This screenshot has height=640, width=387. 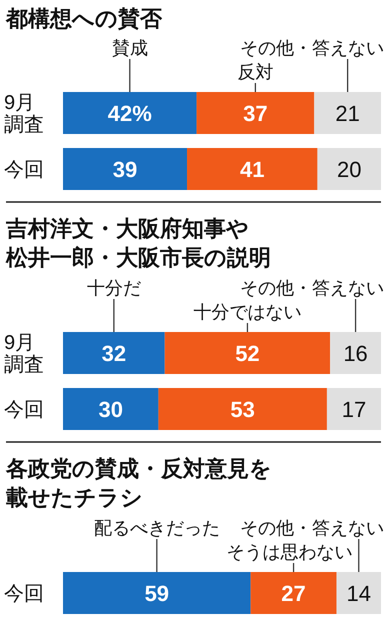 What do you see at coordinates (289, 552) in the screenshot?
I see `series-label: そうは思わない` at bounding box center [289, 552].